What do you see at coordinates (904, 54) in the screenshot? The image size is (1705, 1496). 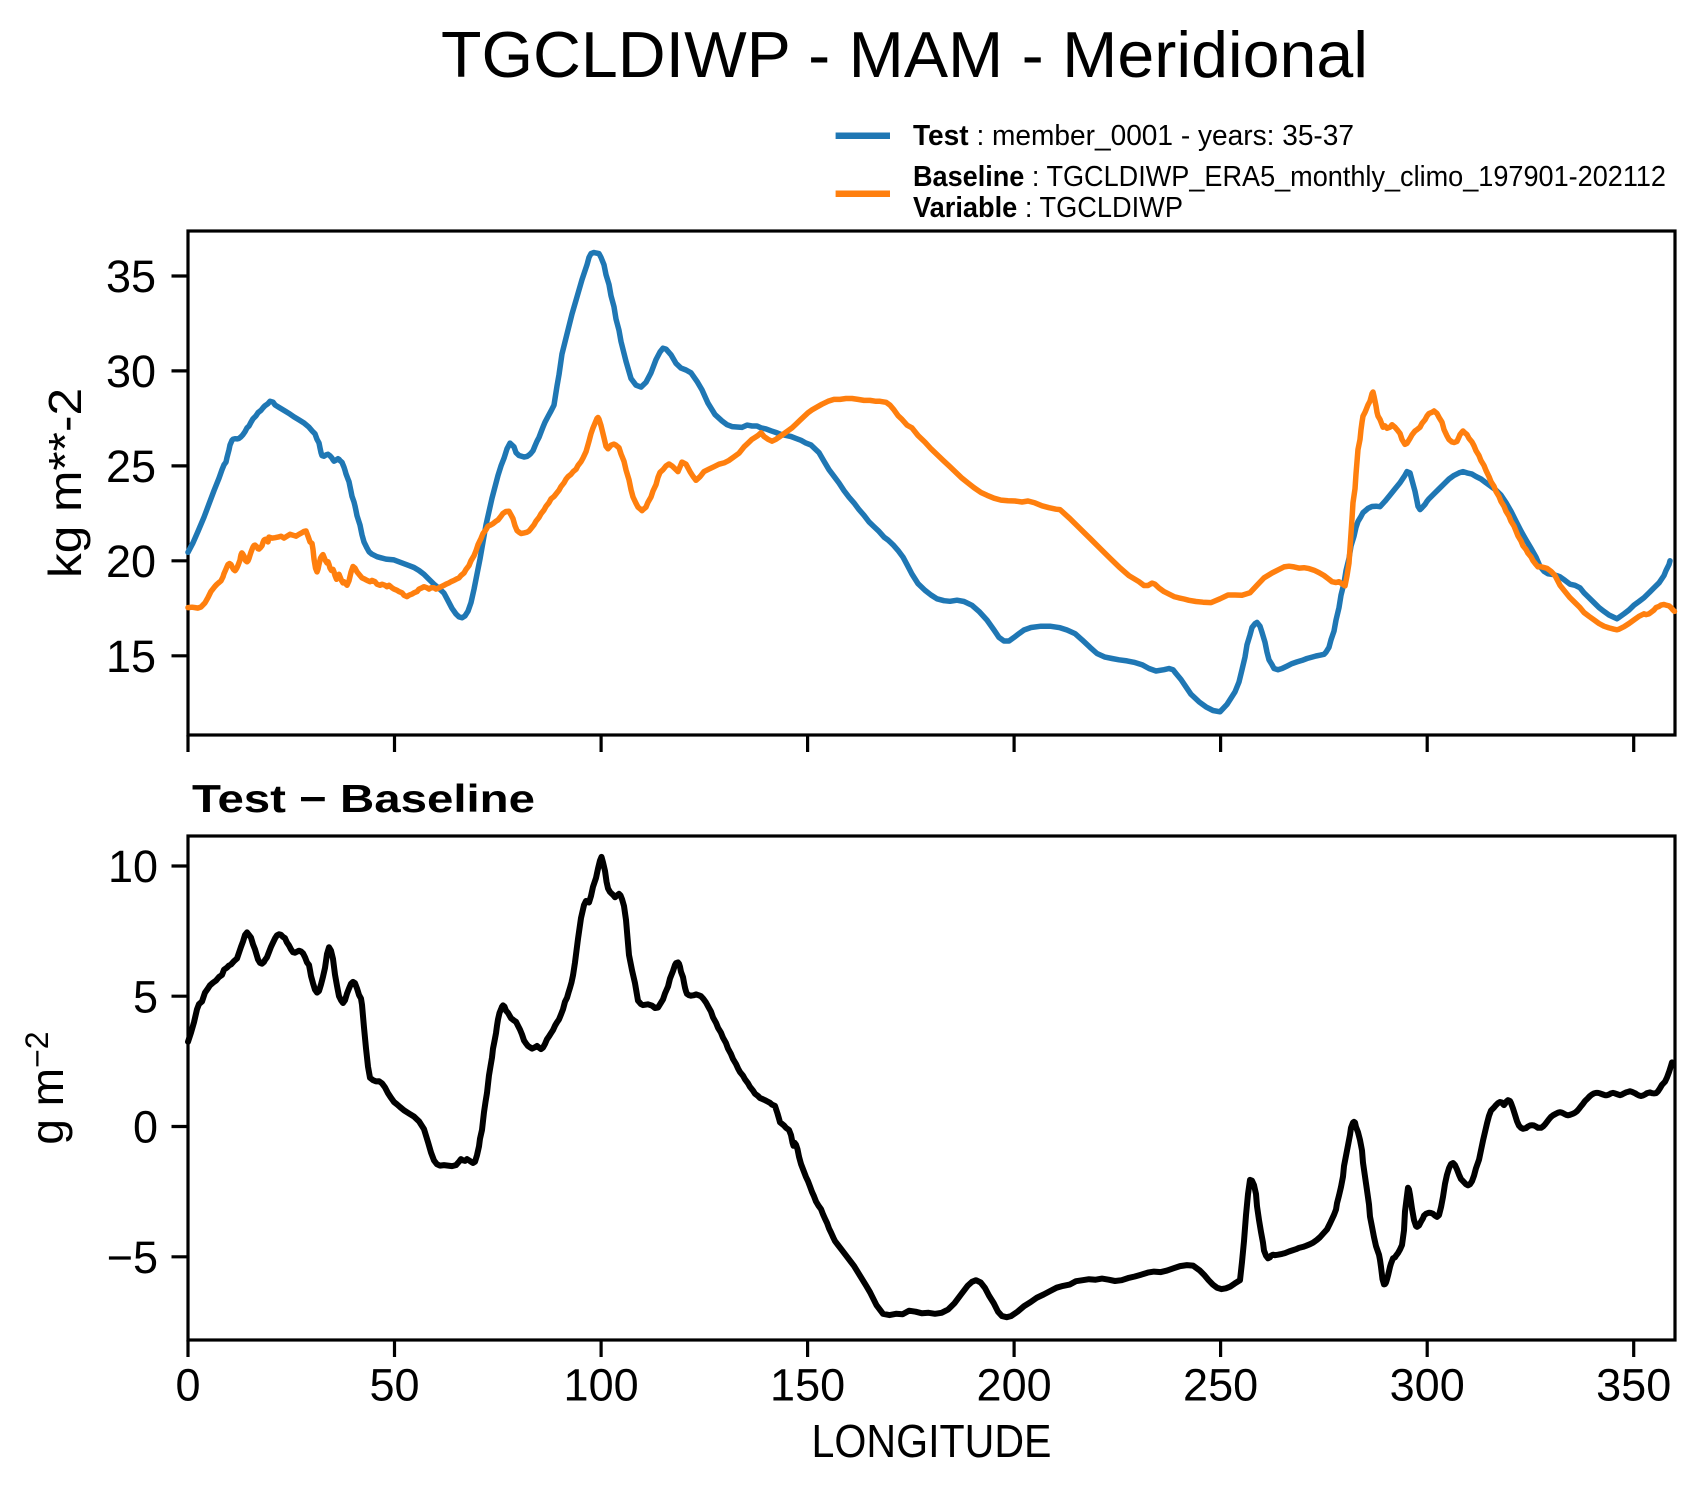 I see `svg-text: TGCLDIWP - MAM - Meridional` at bounding box center [904, 54].